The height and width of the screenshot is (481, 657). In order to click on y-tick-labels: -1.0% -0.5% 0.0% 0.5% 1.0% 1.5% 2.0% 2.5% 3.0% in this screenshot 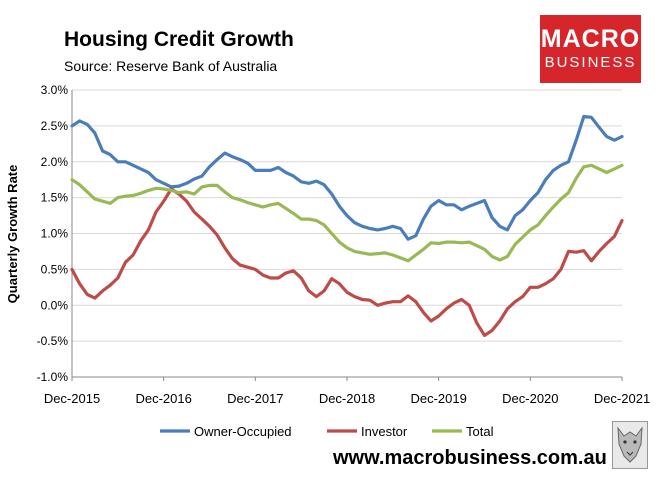, I will do `click(53, 233)`.